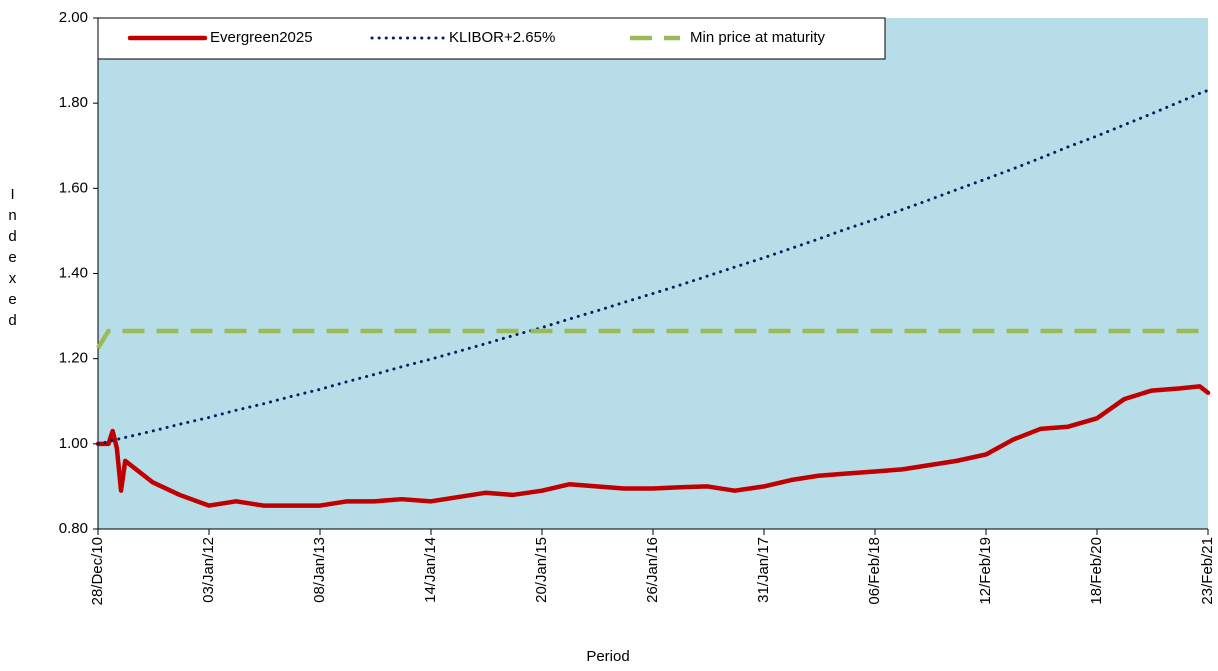 The width and height of the screenshot is (1218, 671). Describe the element at coordinates (541, 570) in the screenshot. I see `x-tick-label: 20/Jan/15` at that location.